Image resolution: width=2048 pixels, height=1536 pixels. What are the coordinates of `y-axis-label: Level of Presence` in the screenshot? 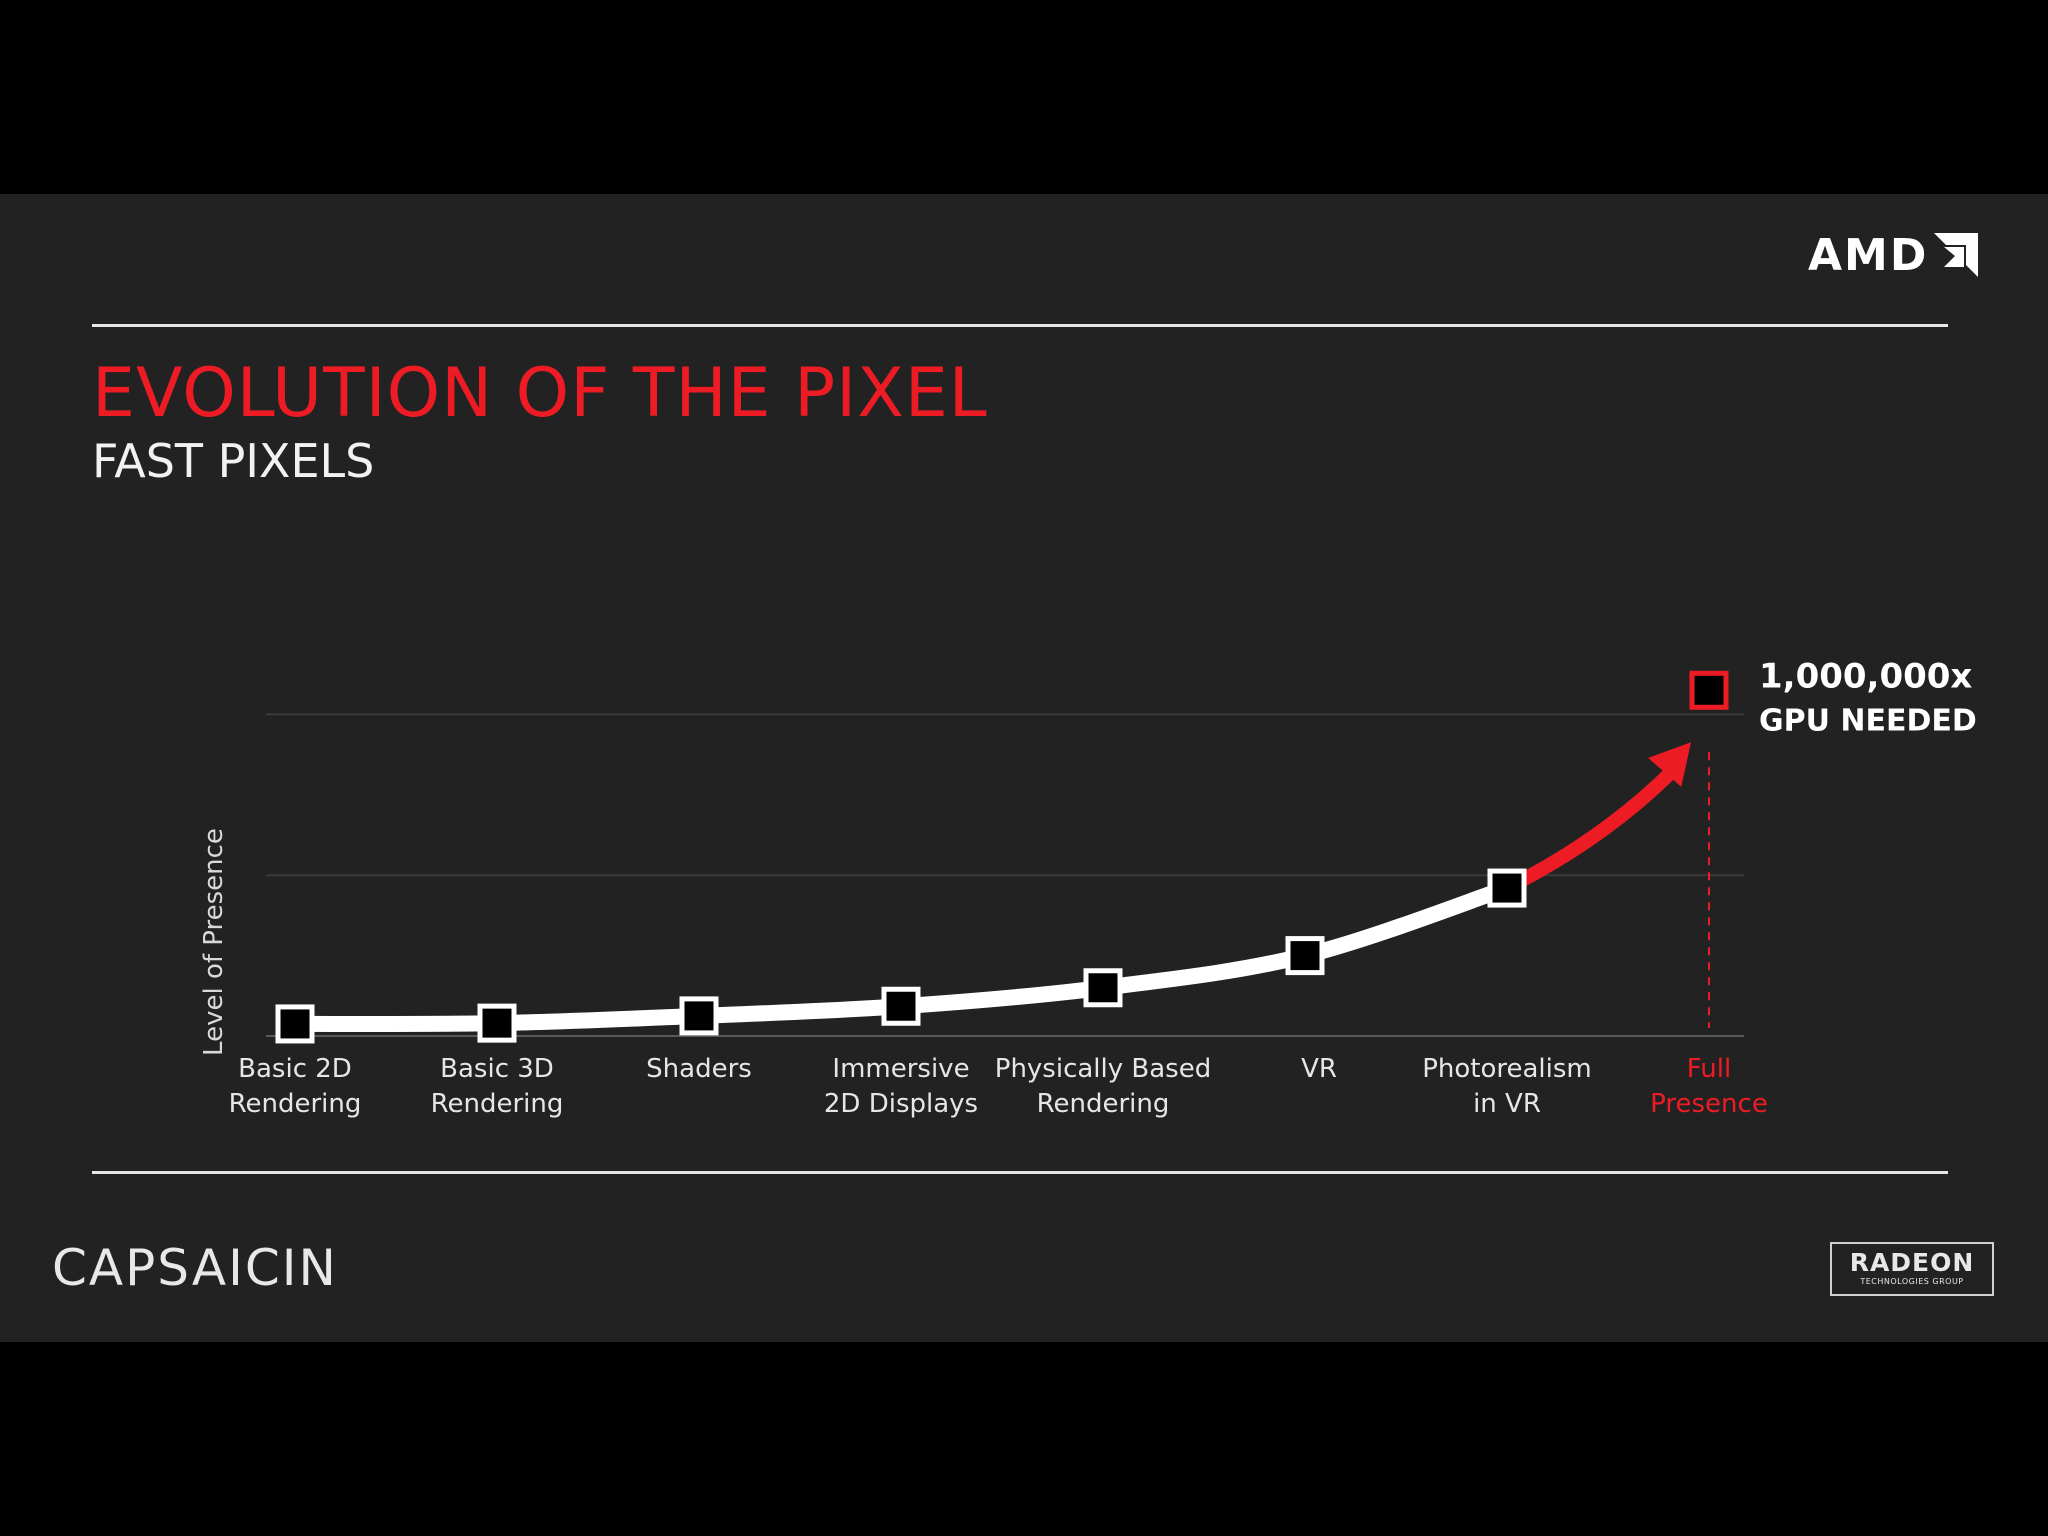 It's located at (214, 942).